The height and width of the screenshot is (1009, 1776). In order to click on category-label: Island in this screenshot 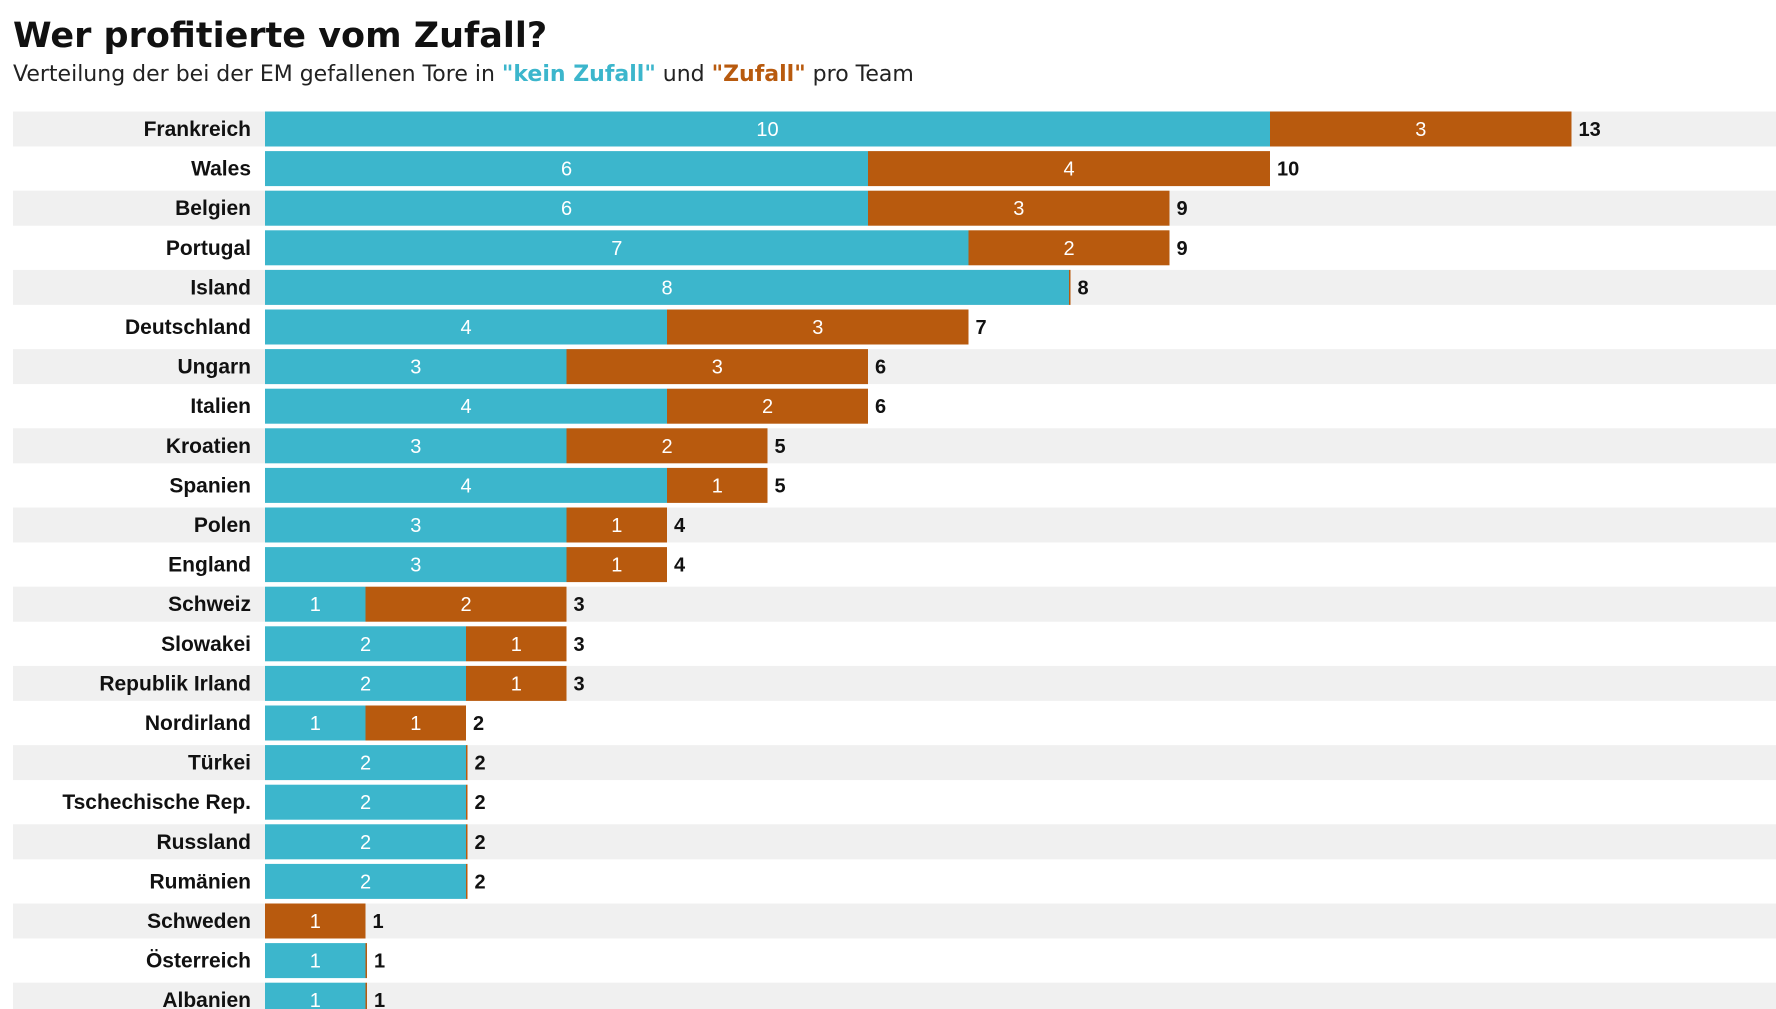, I will do `click(220, 287)`.